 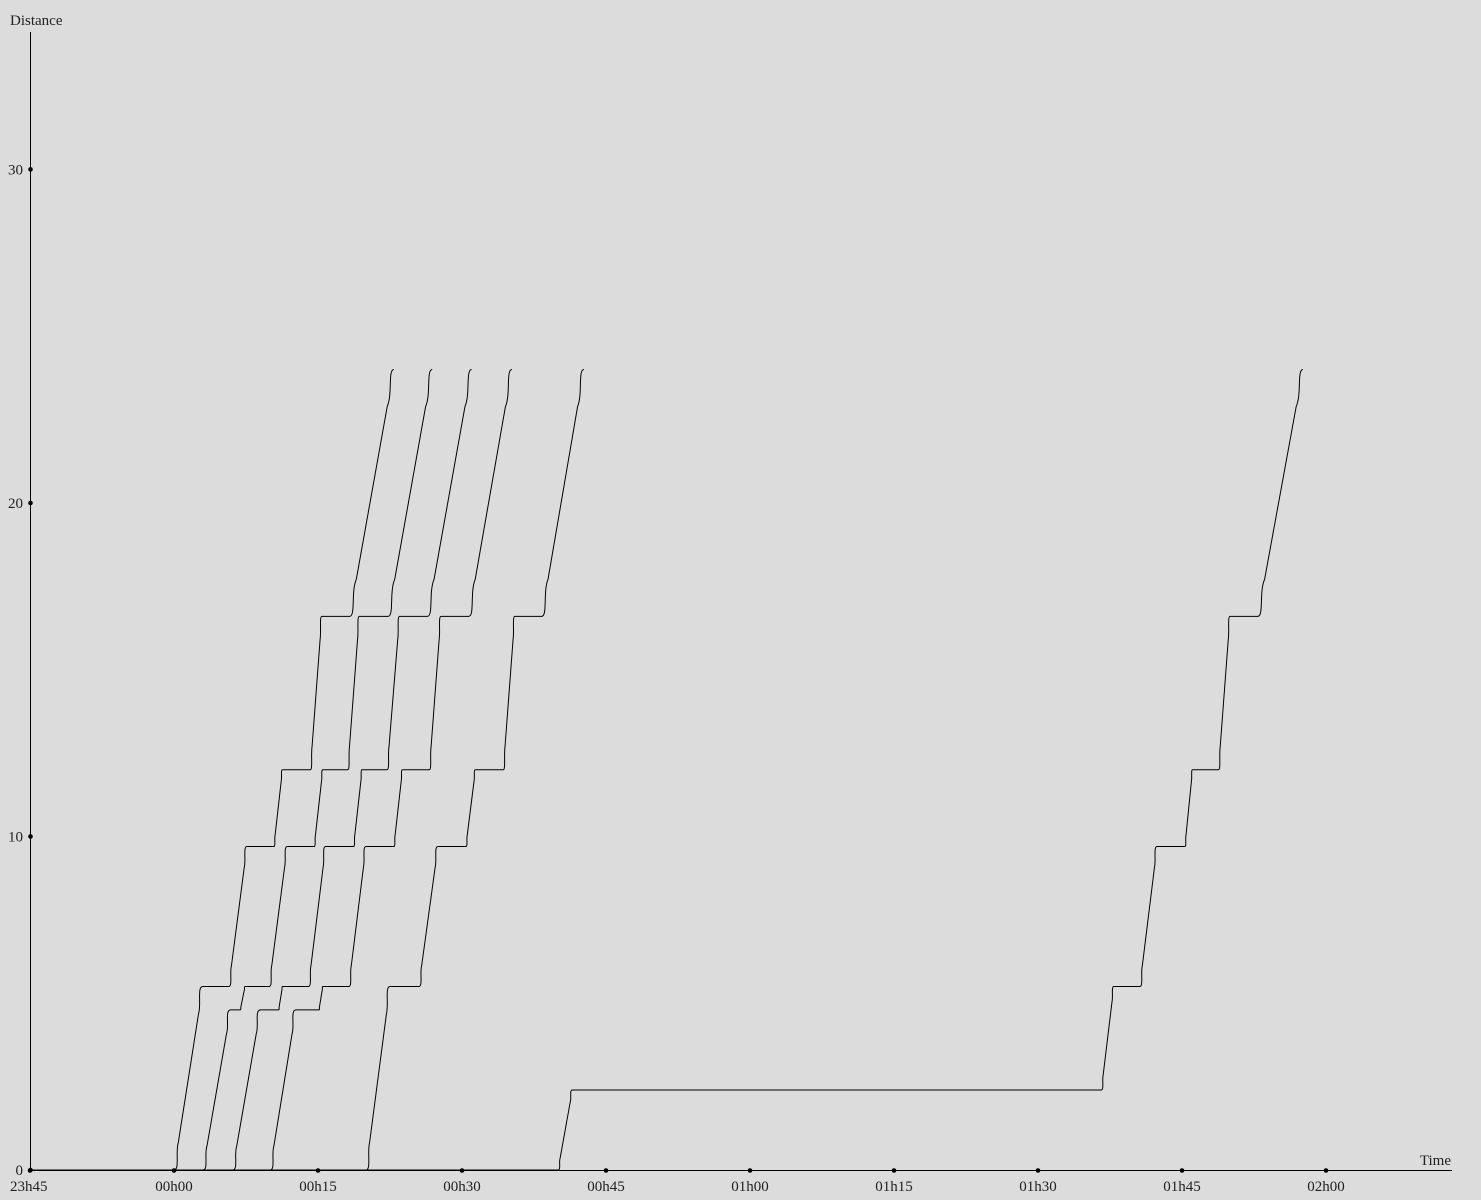 What do you see at coordinates (29, 1187) in the screenshot?
I see `x-tick-label: 23h45` at bounding box center [29, 1187].